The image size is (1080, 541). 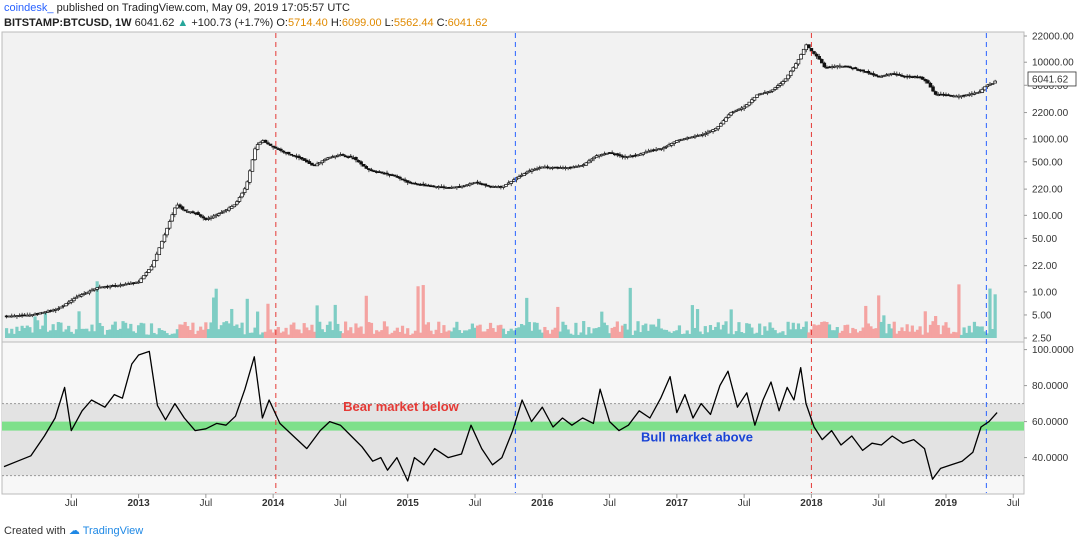 I want to click on y-tick-label: 5.00, so click(x=1042, y=315).